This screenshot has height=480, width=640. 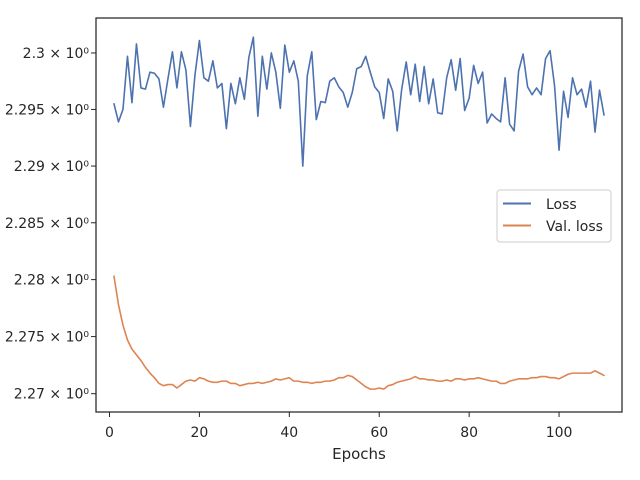 I want to click on x-tick-label: 60, so click(x=379, y=433).